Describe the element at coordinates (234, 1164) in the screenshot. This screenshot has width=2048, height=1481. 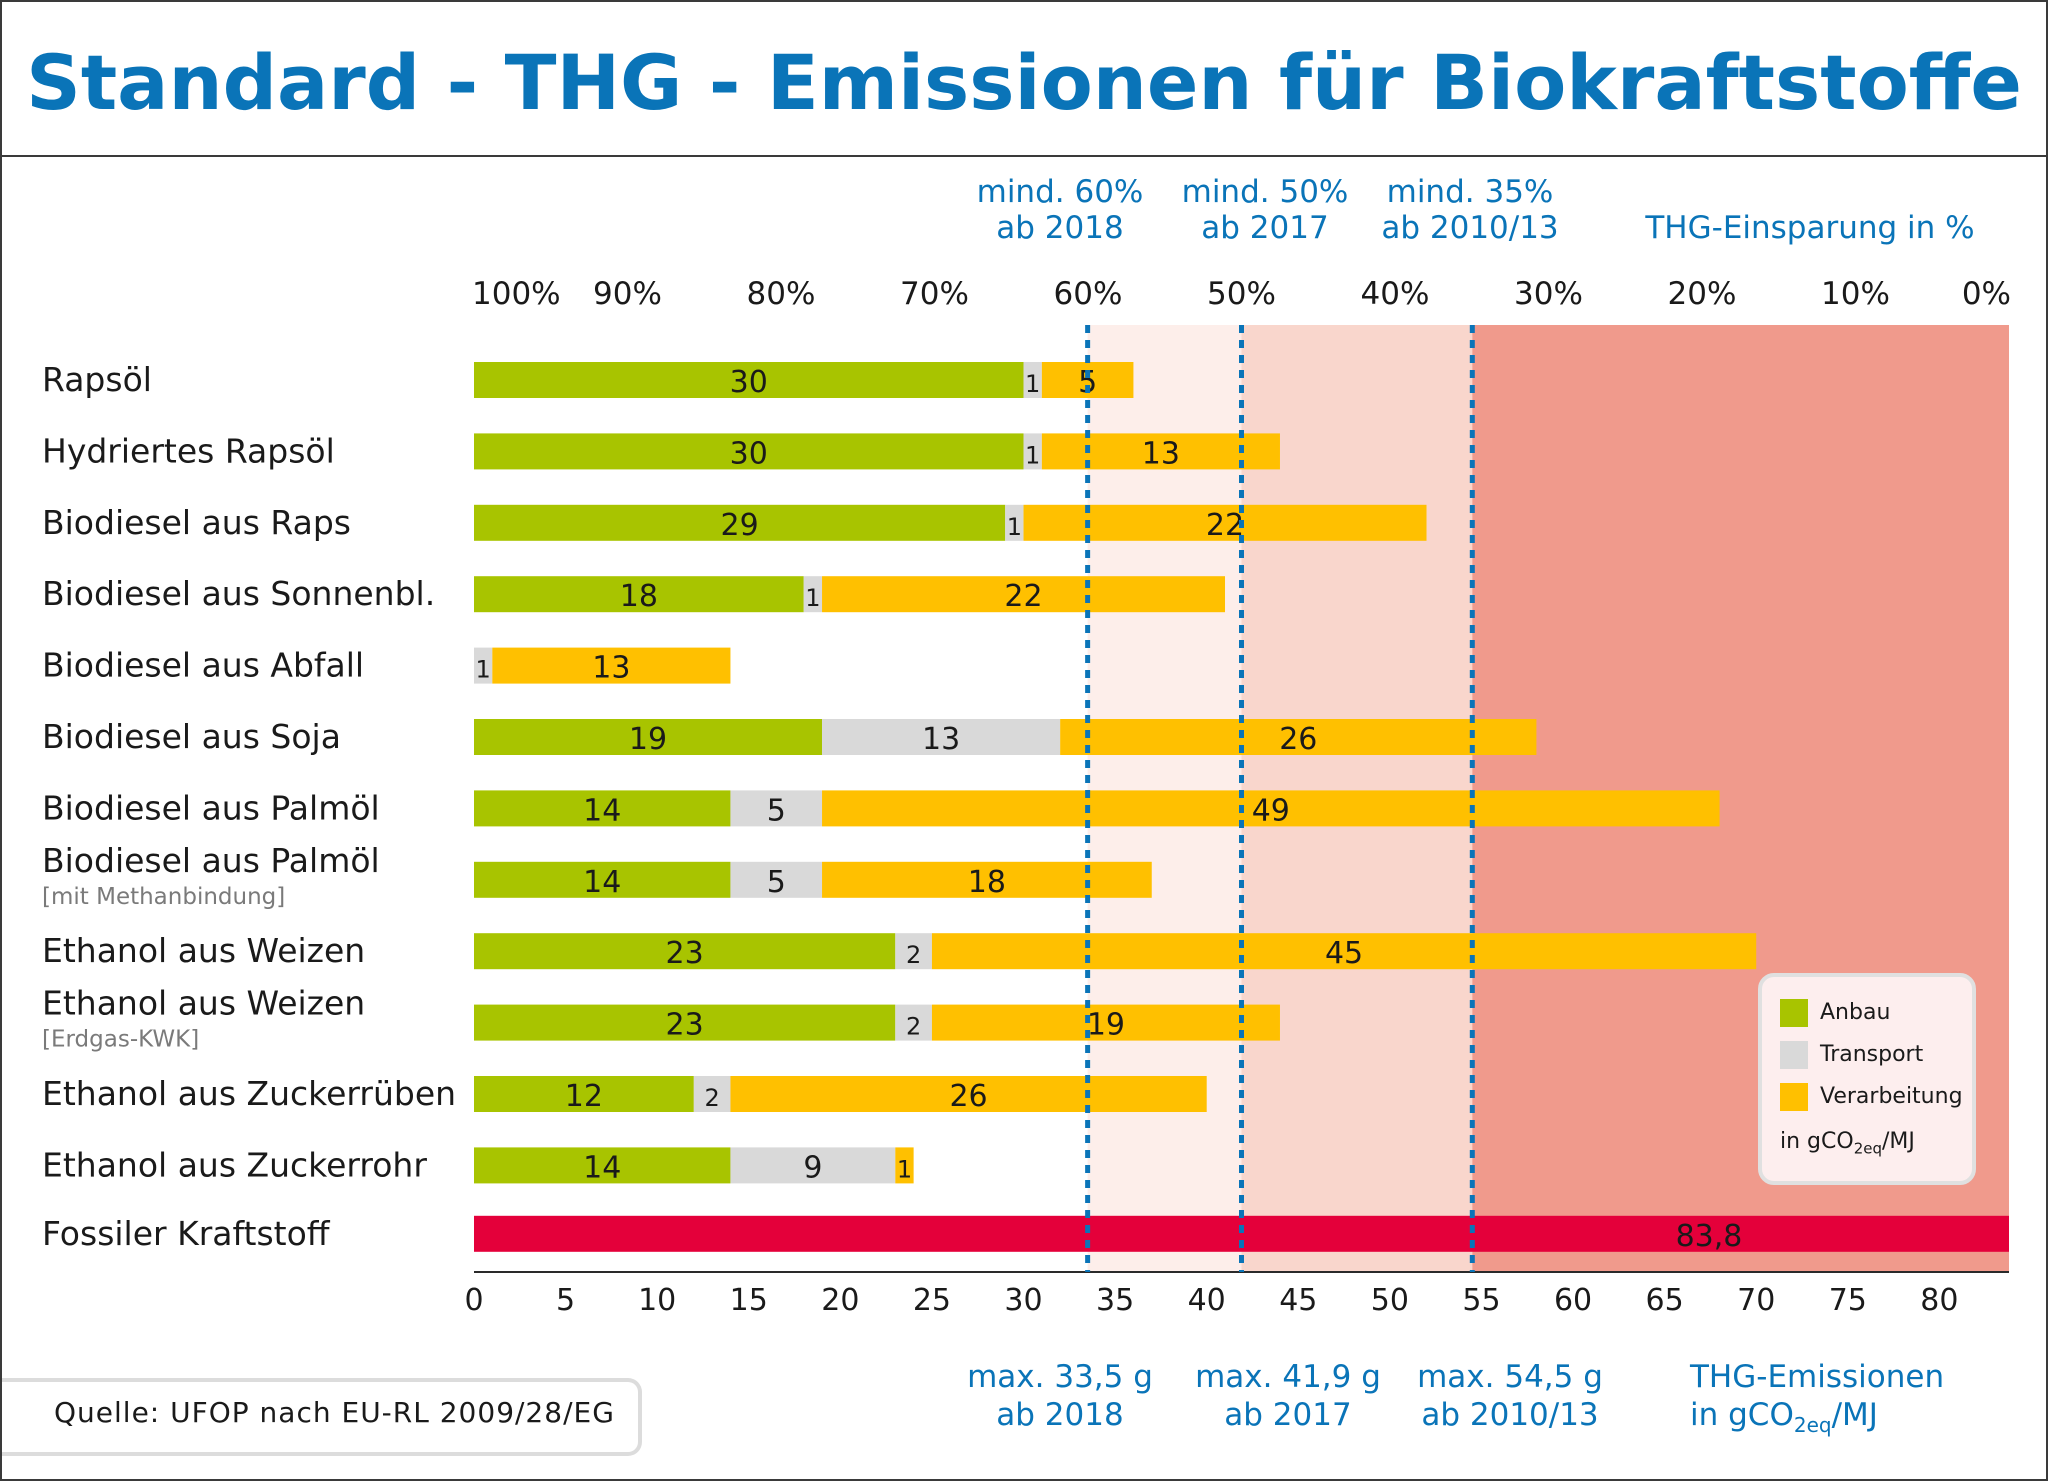
I see `category-label-11: Ethanol aus Zuckerrohr` at that location.